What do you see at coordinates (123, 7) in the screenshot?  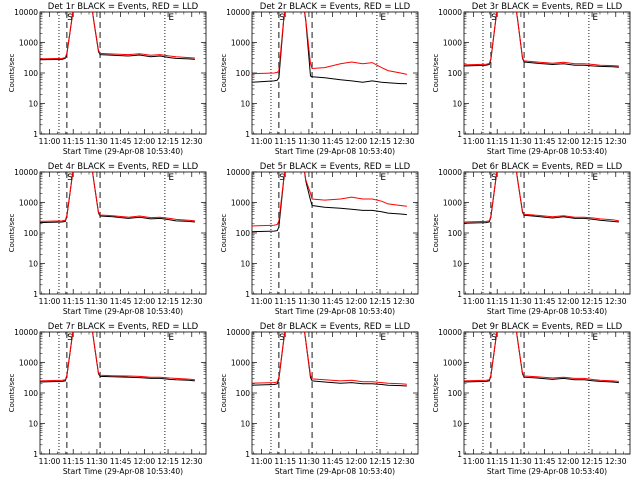 I see `panel-title: Det 1r BLACK = Events, RED = LLD` at bounding box center [123, 7].